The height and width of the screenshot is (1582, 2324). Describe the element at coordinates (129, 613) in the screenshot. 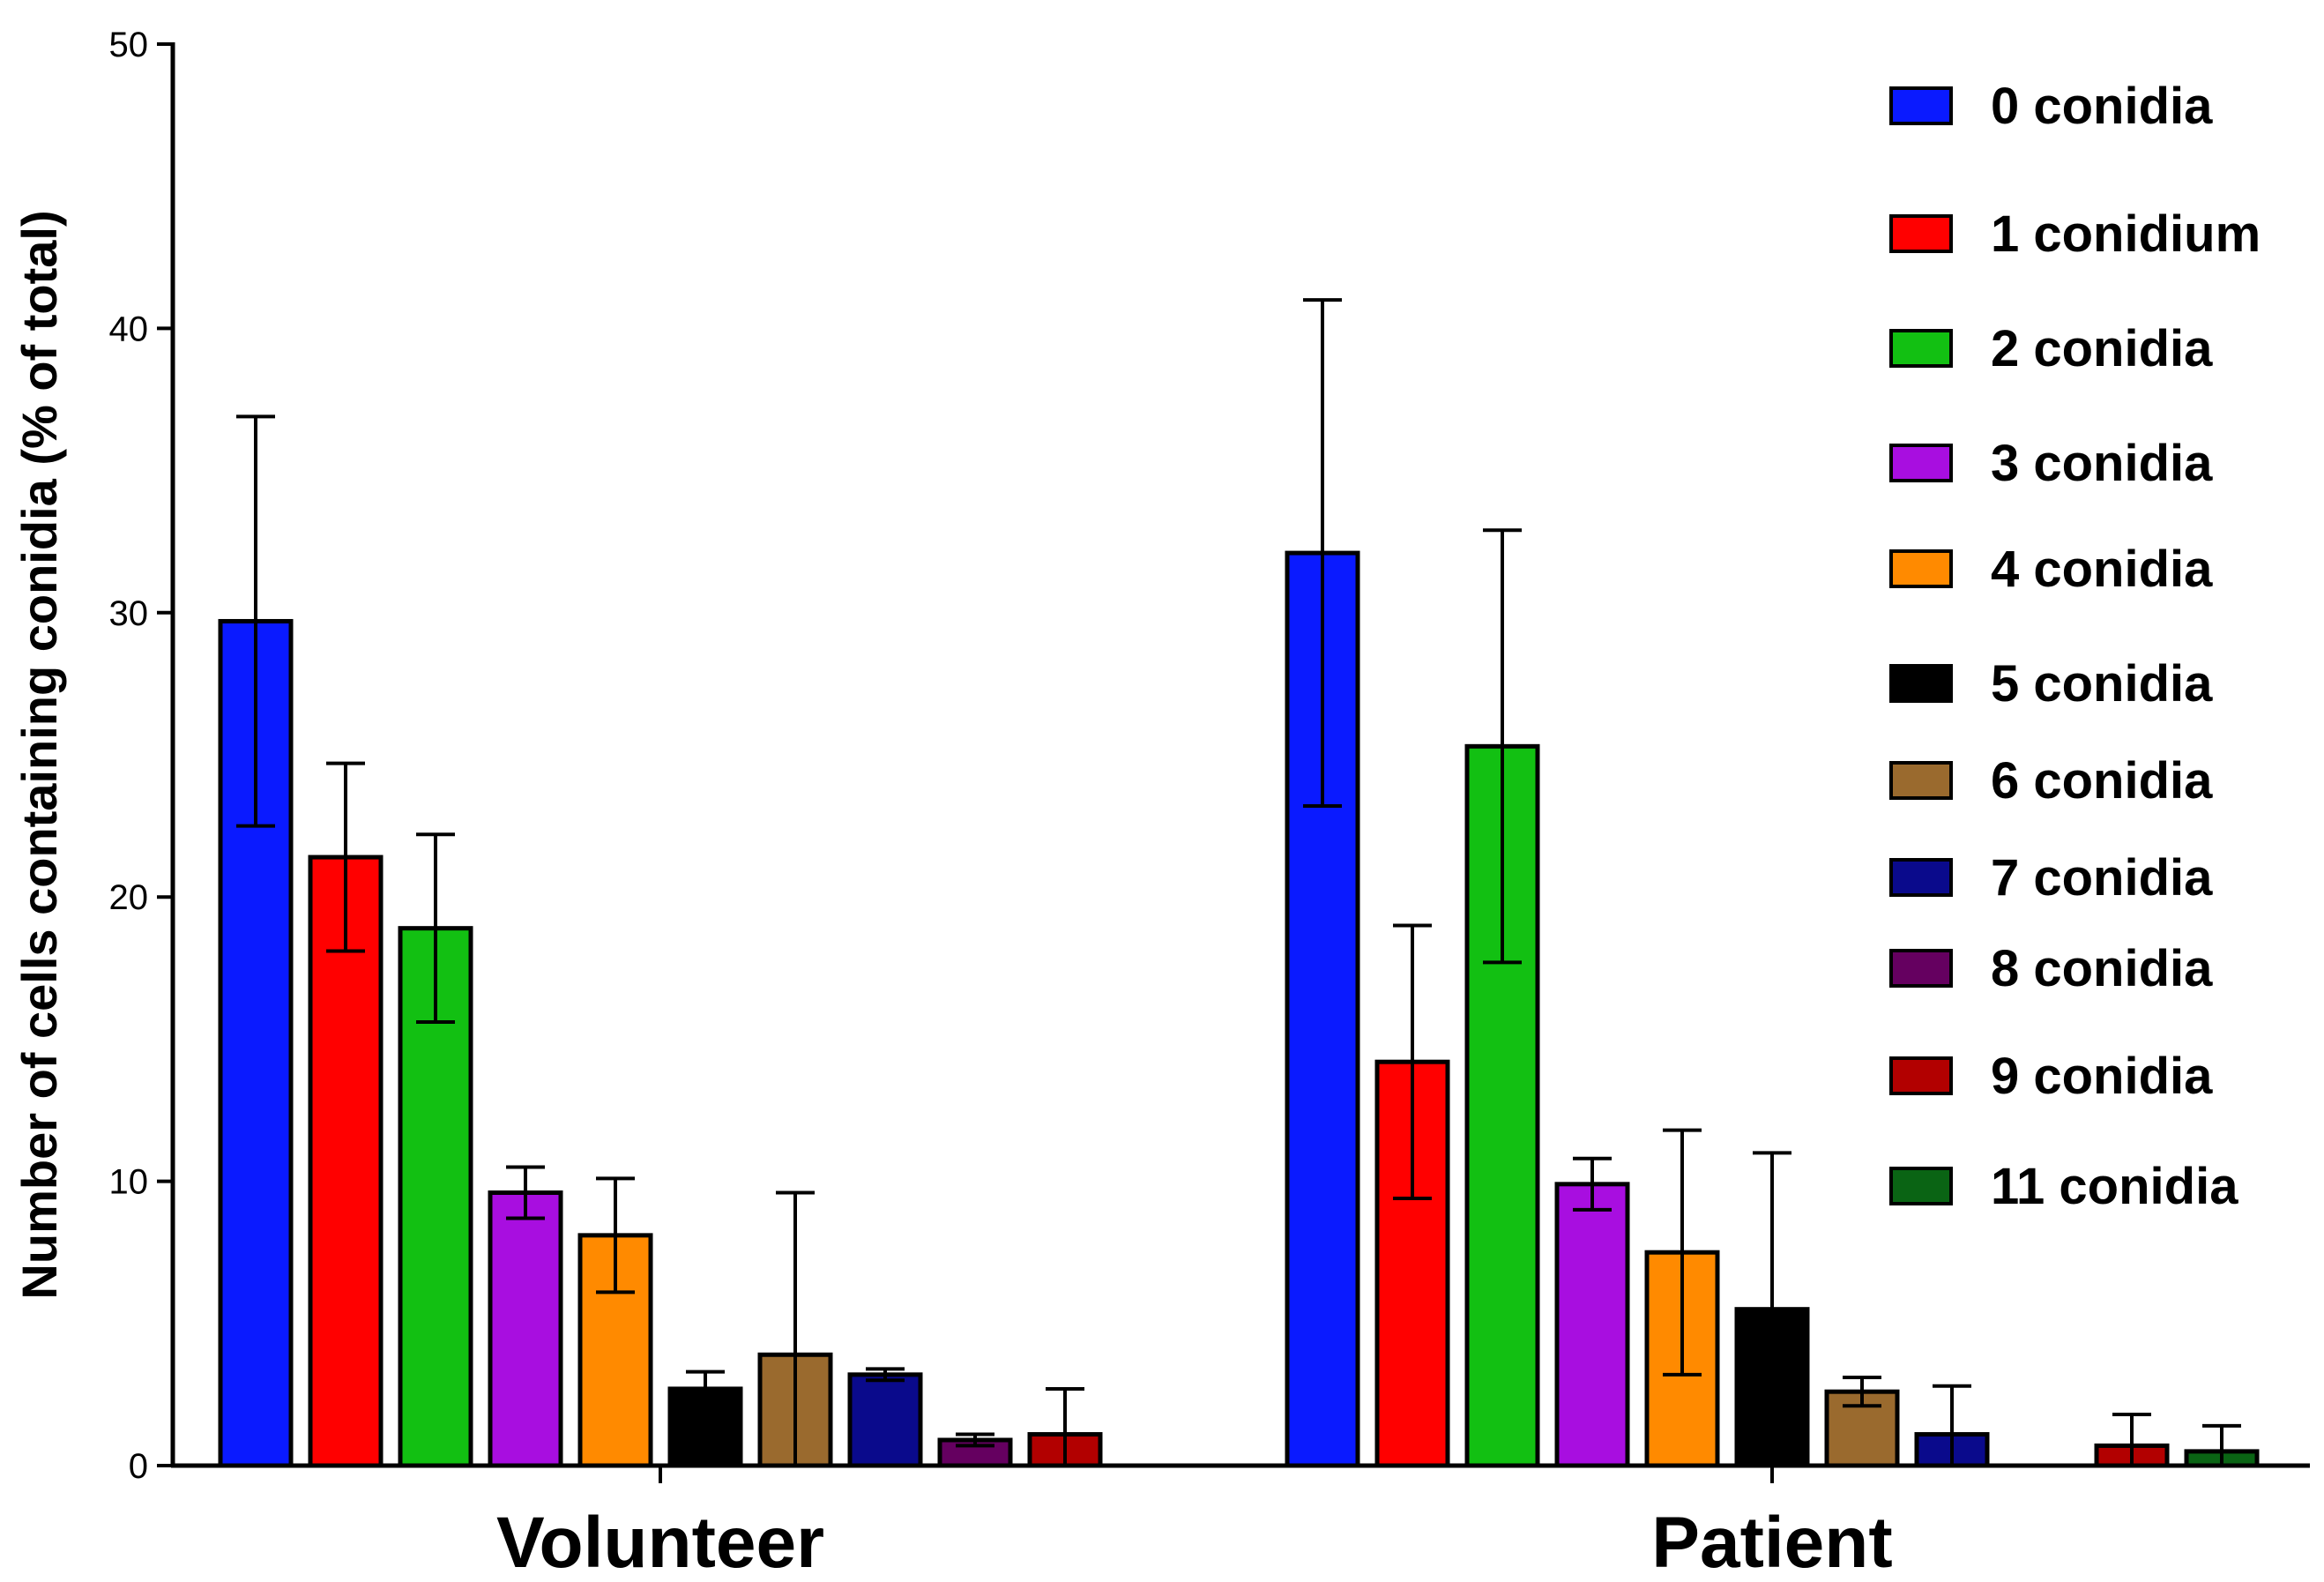

I see `y-tick-label: 30` at that location.